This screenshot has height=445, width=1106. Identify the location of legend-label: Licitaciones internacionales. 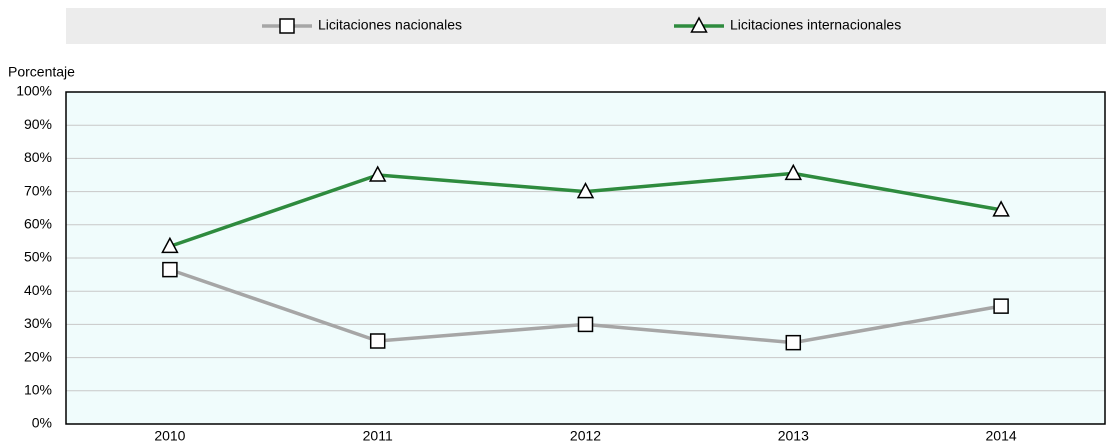
(815, 25).